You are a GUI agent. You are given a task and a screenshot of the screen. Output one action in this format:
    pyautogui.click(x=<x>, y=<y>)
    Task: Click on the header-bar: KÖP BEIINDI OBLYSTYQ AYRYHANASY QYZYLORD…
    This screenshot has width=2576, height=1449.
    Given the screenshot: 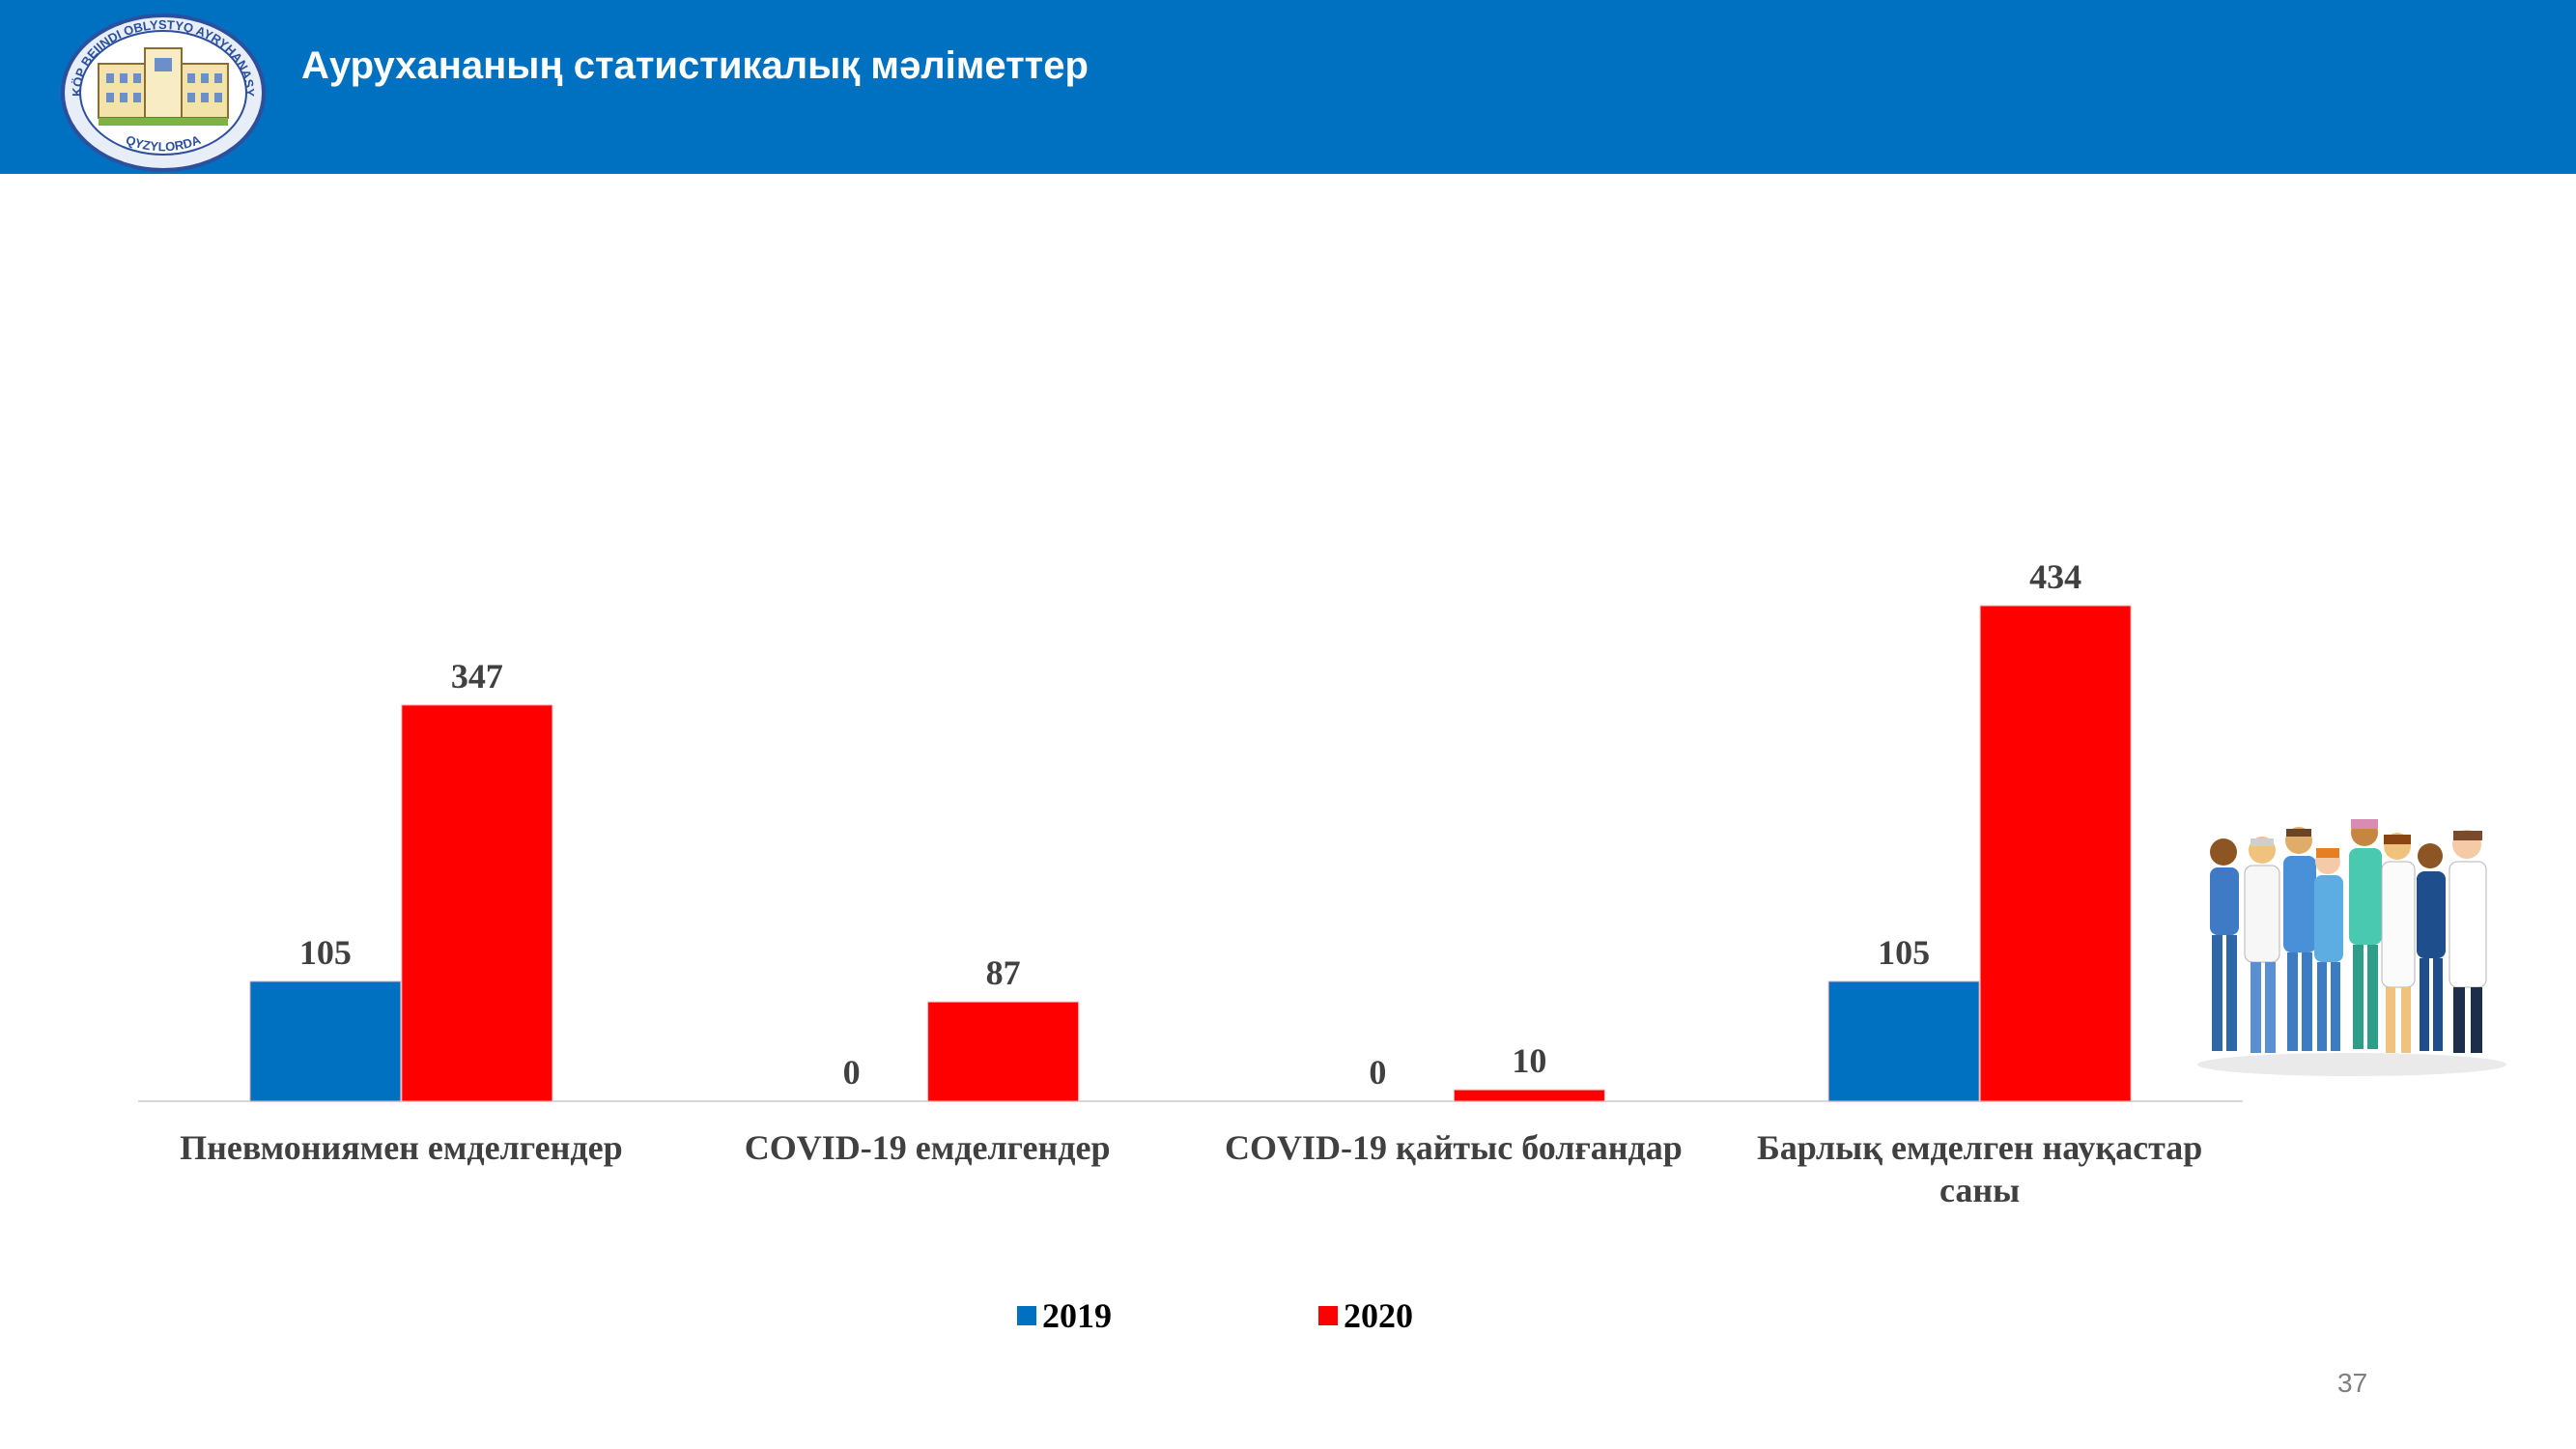 What is the action you would take?
    pyautogui.click(x=1288, y=87)
    